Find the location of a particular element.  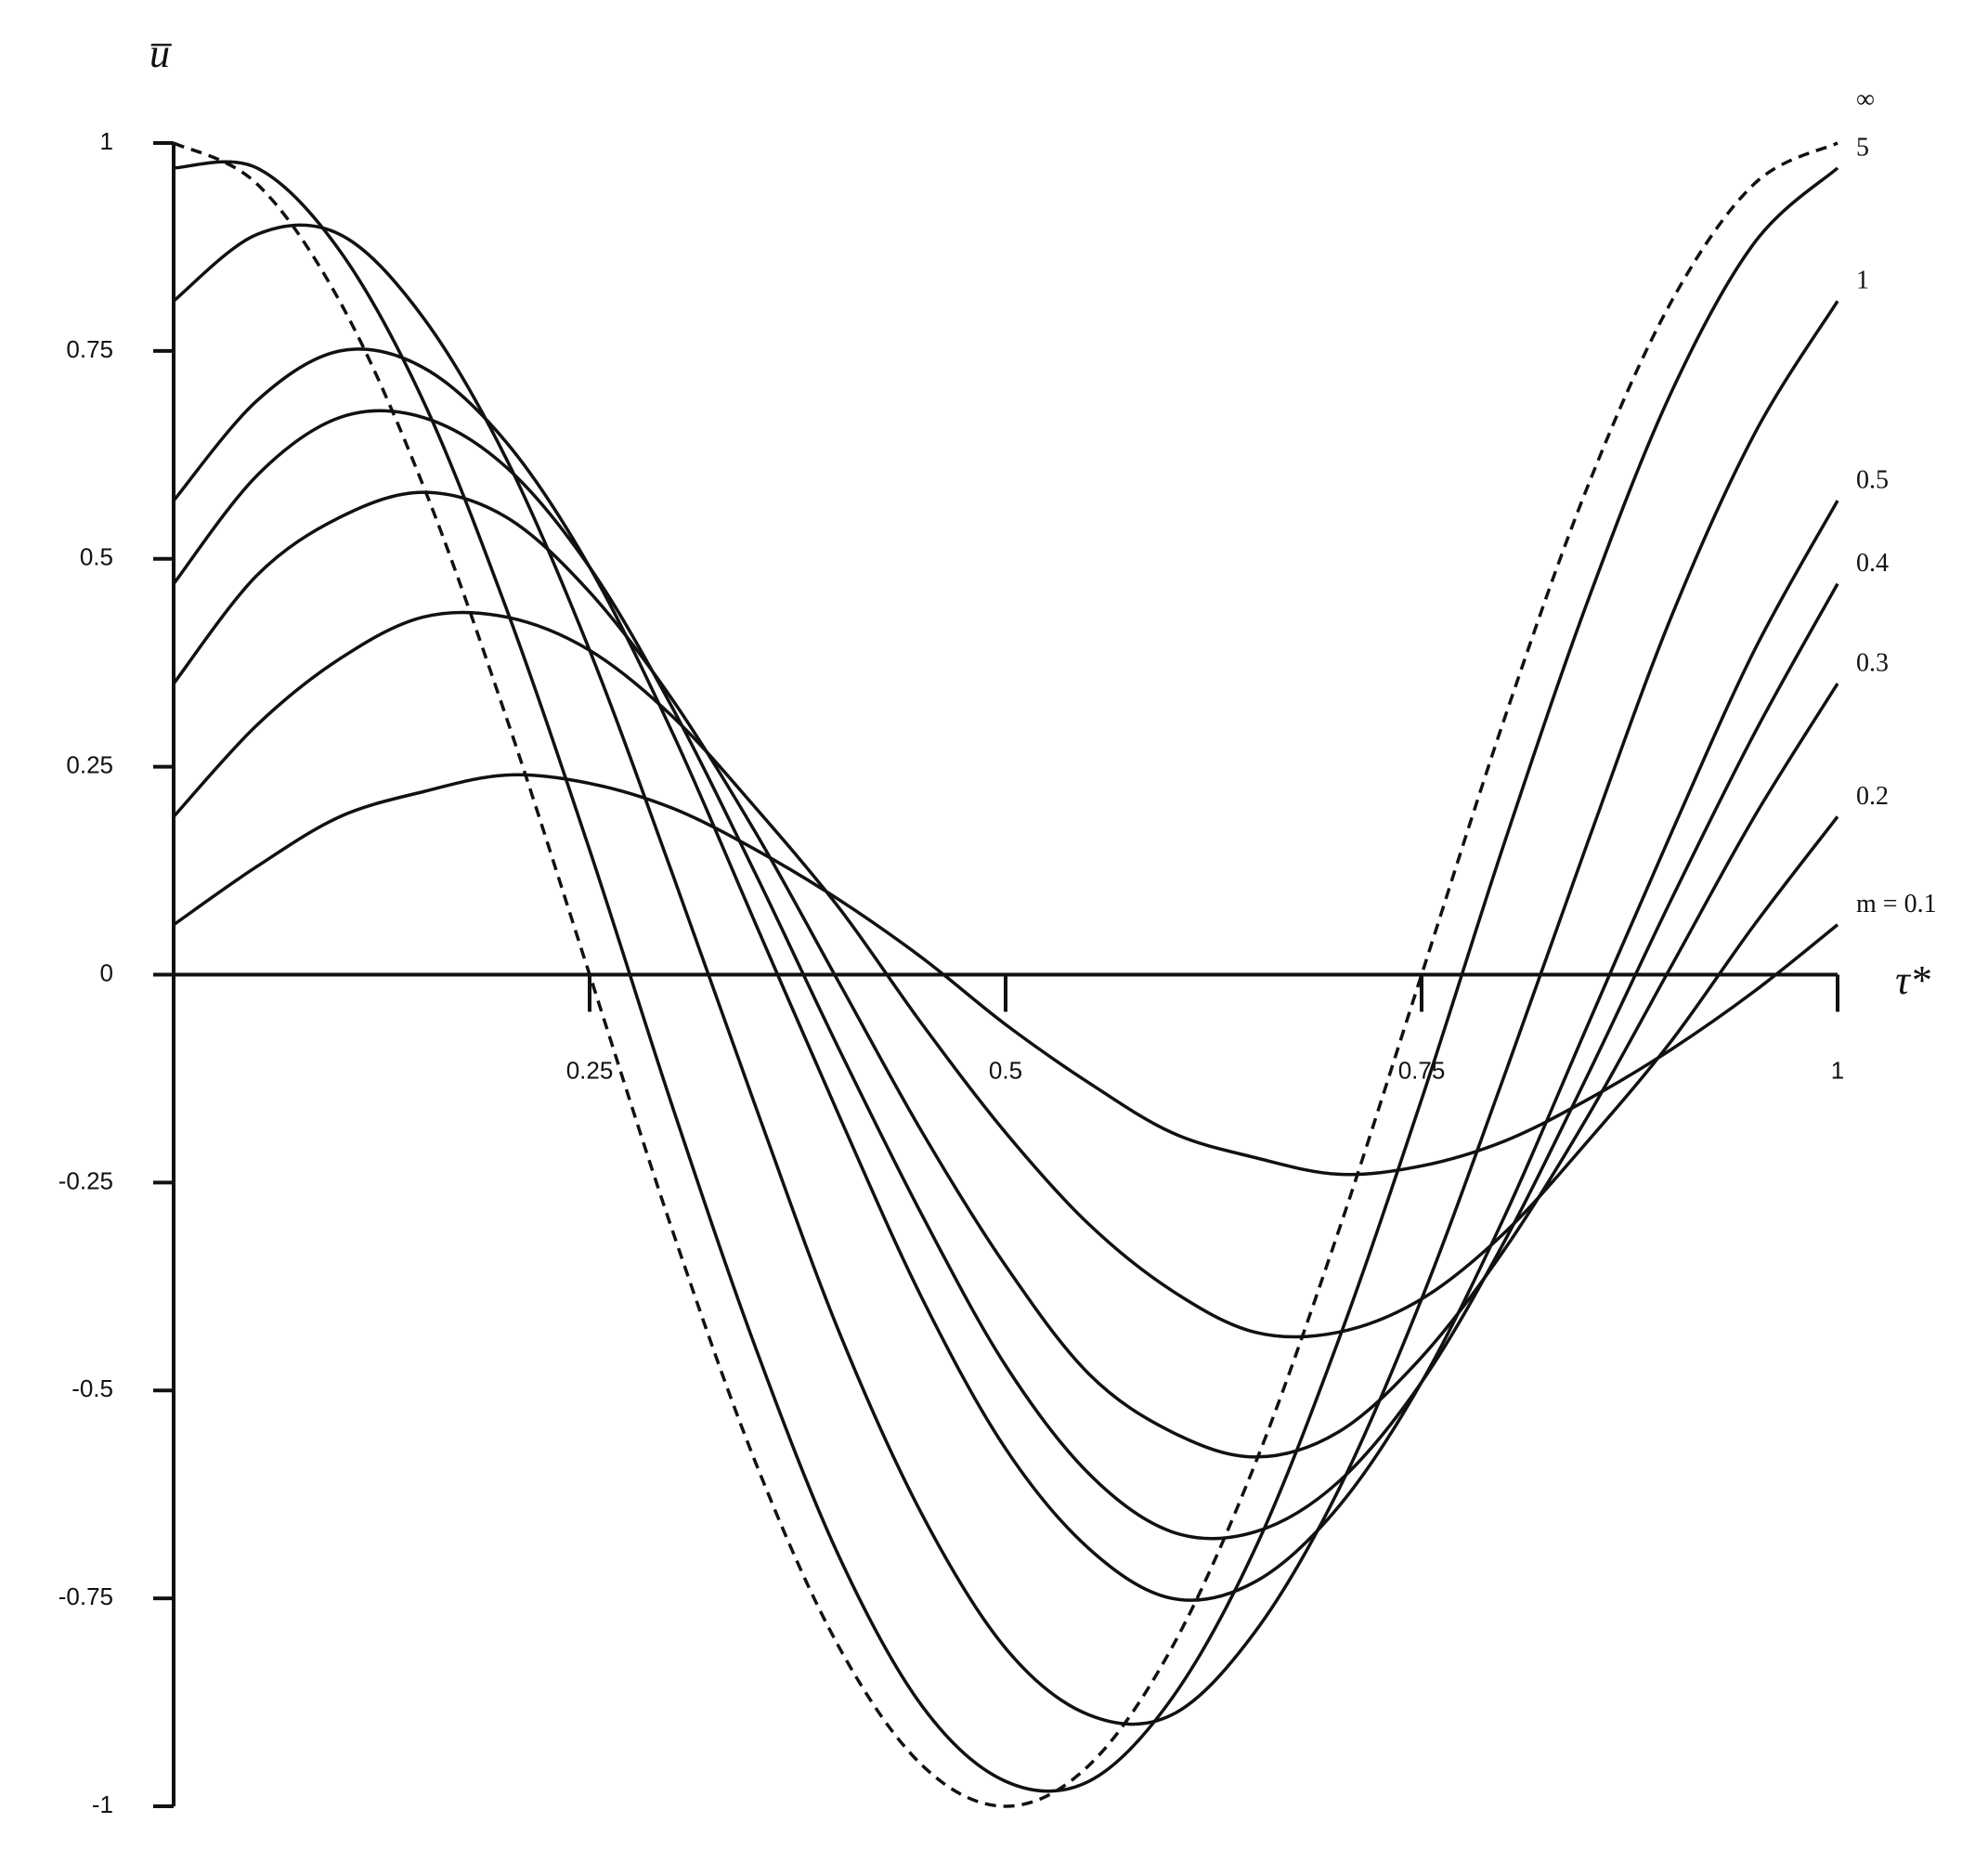

y-tick-label: 0.75 is located at coordinates (89, 349).